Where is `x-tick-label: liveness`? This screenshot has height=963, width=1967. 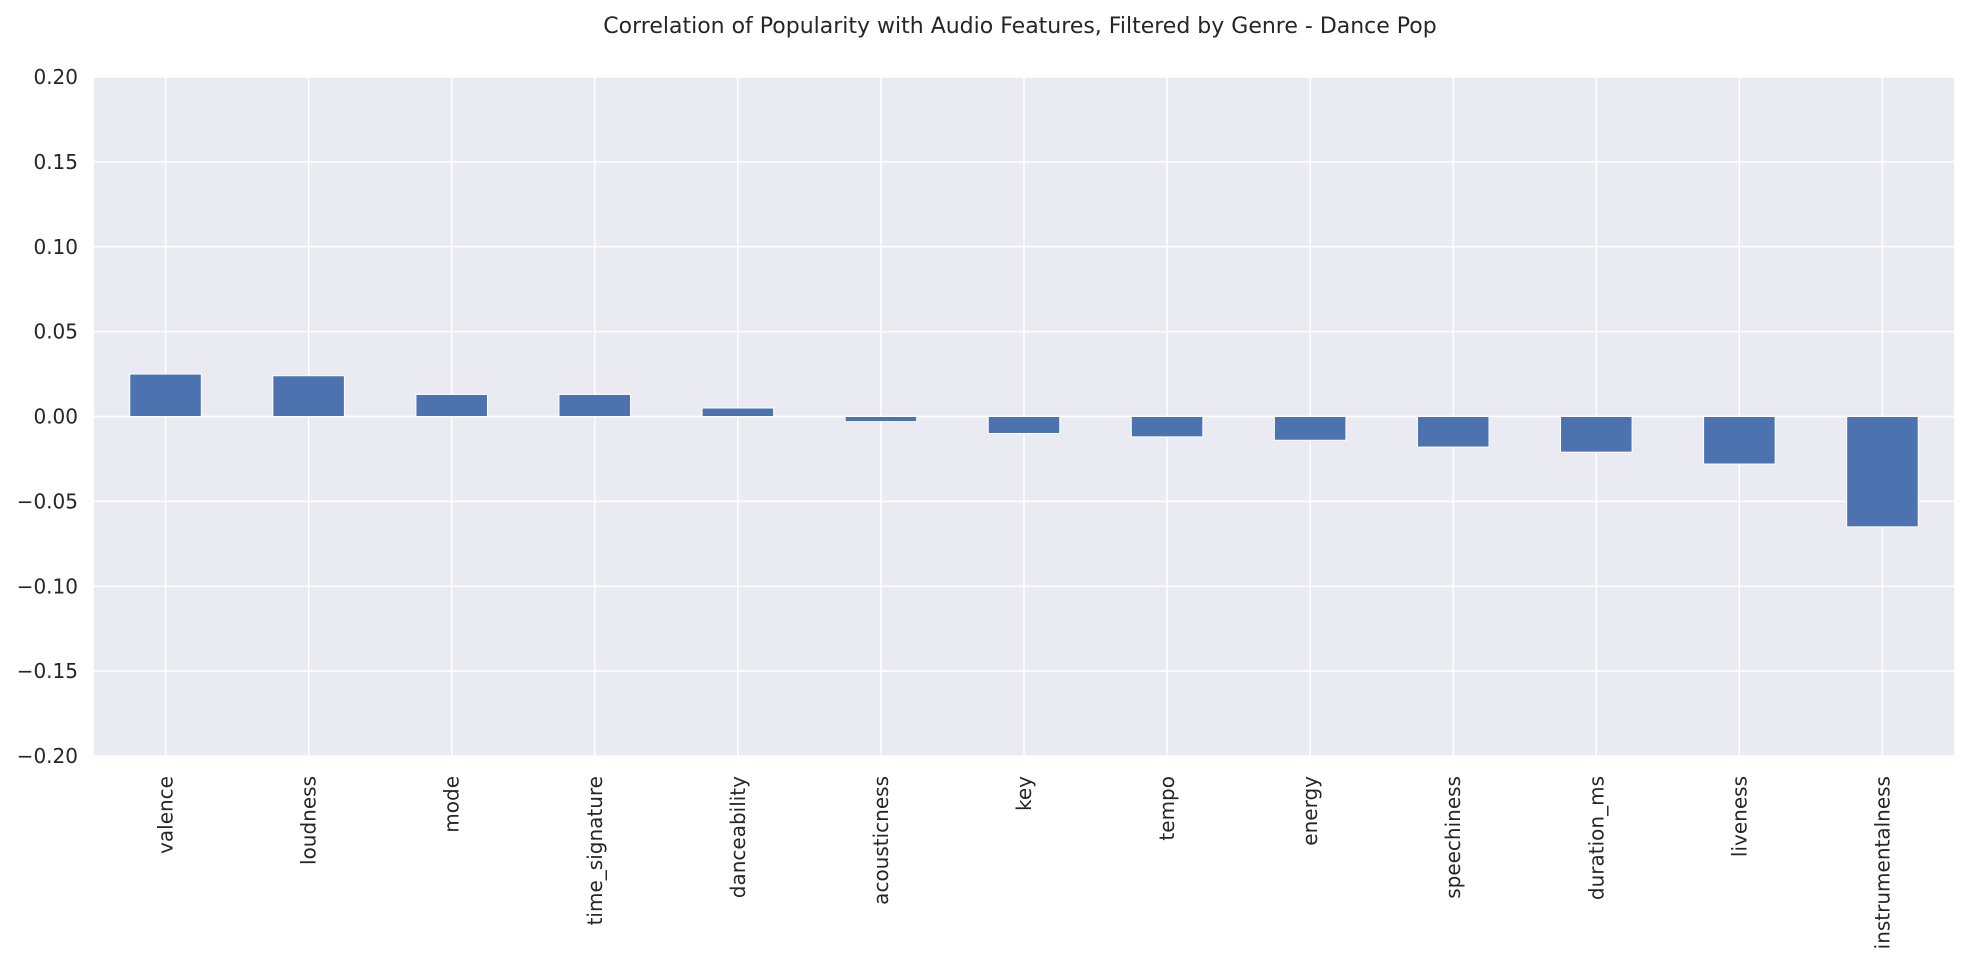 x-tick-label: liveness is located at coordinates (1739, 816).